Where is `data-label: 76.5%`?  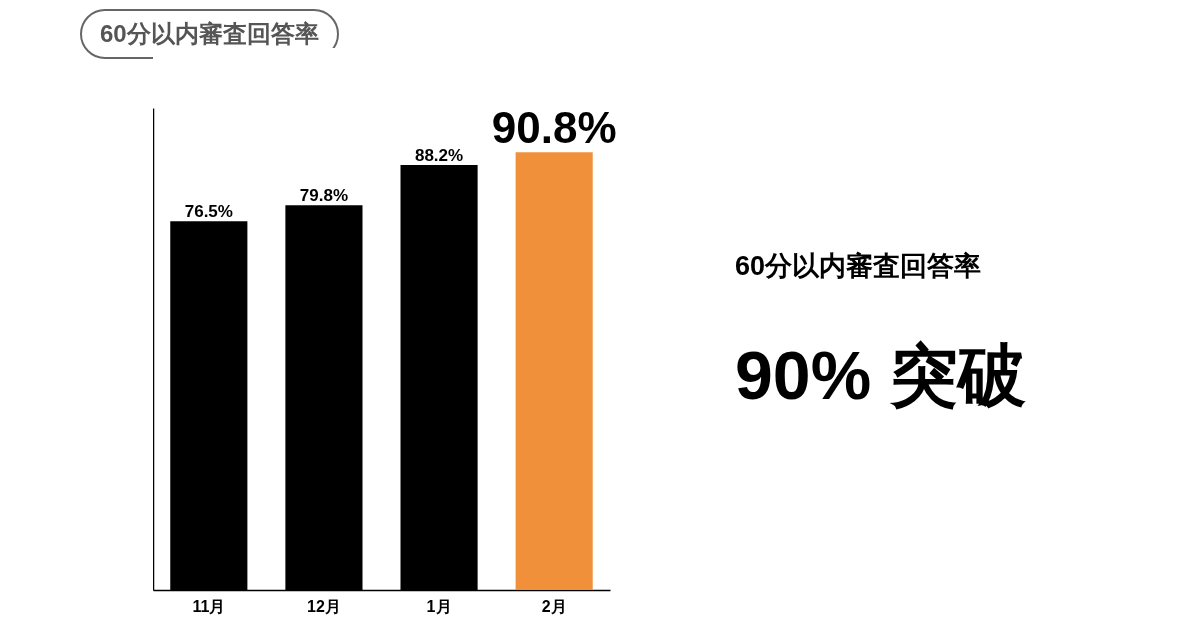 data-label: 76.5% is located at coordinates (208, 212).